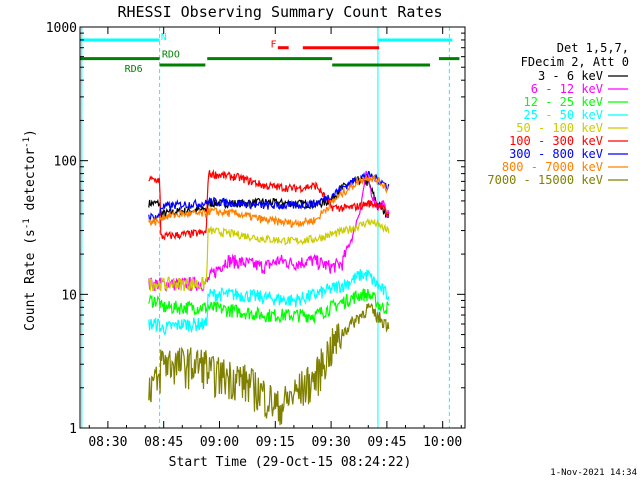  Describe the element at coordinates (275, 442) in the screenshot. I see `x-tick-label: 09:15` at that location.